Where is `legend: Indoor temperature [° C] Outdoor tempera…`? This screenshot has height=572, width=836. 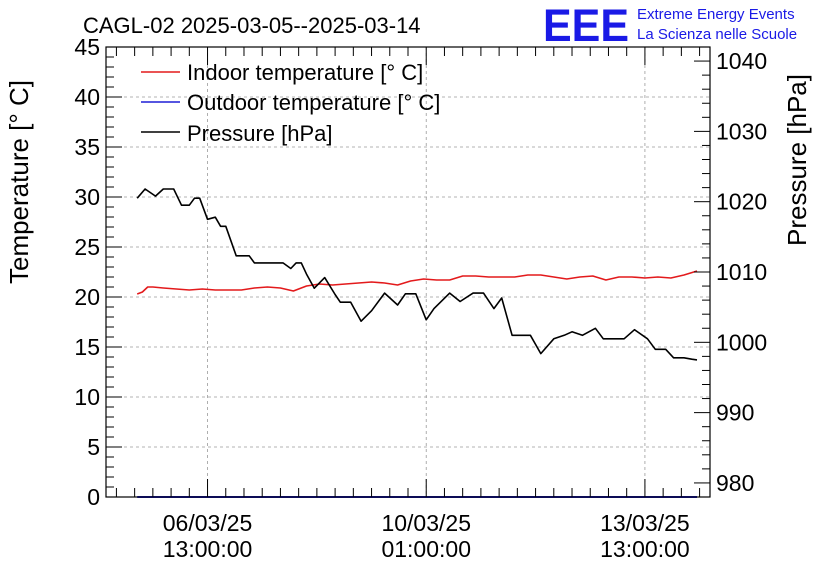 legend: Indoor temperature [° C] Outdoor tempera… is located at coordinates (290, 103).